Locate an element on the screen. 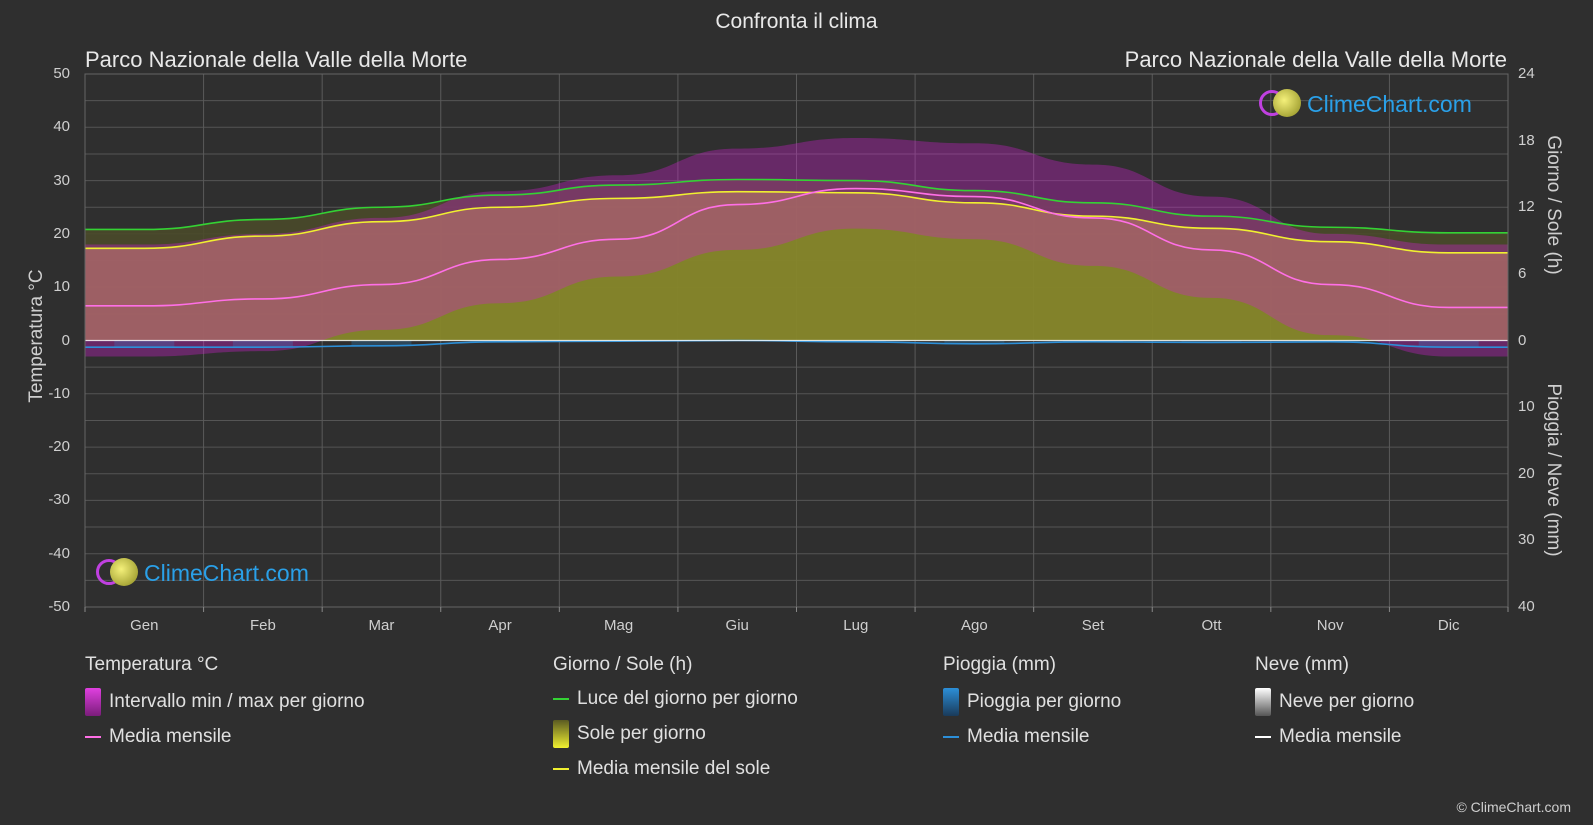 The width and height of the screenshot is (1593, 825). sun-mean-swatch is located at coordinates (561, 769).